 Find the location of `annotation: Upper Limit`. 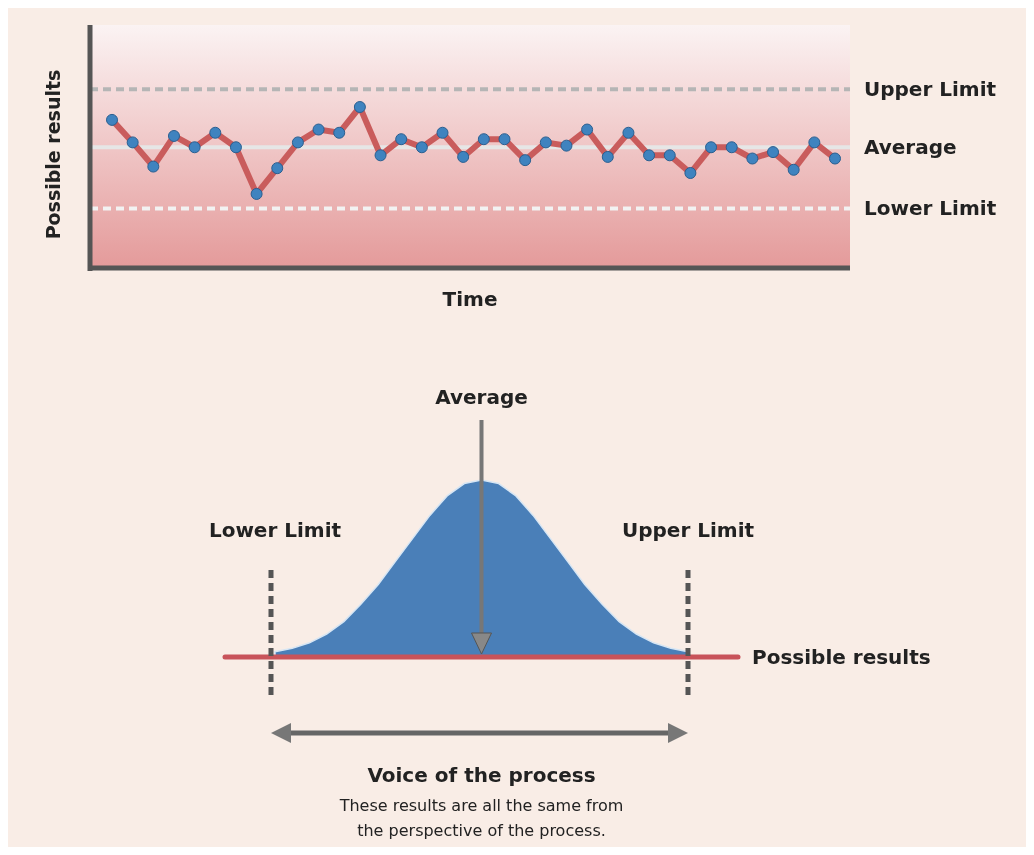

annotation: Upper Limit is located at coordinates (688, 530).